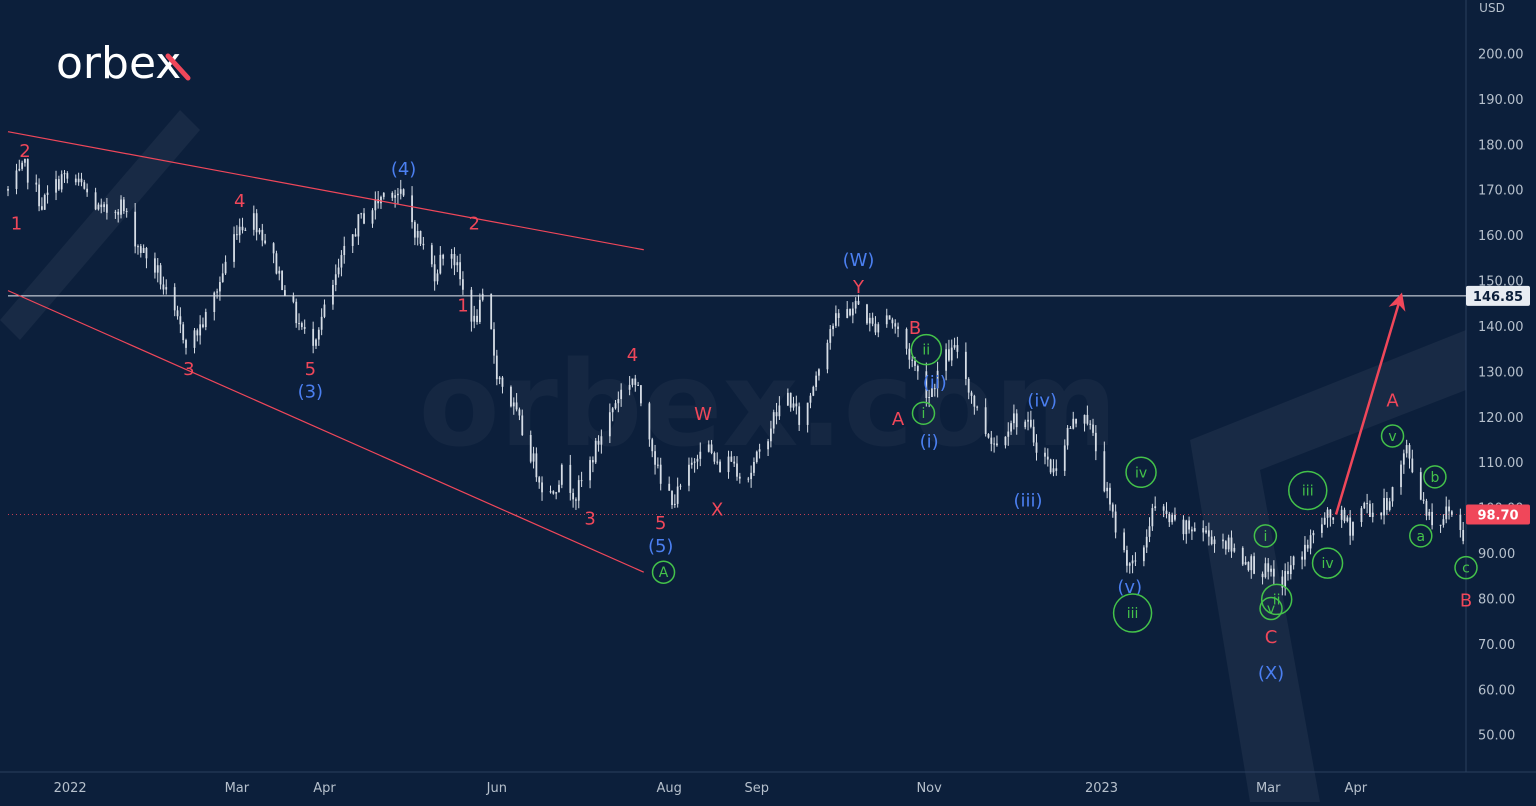  I want to click on wave-label: B, so click(1466, 600).